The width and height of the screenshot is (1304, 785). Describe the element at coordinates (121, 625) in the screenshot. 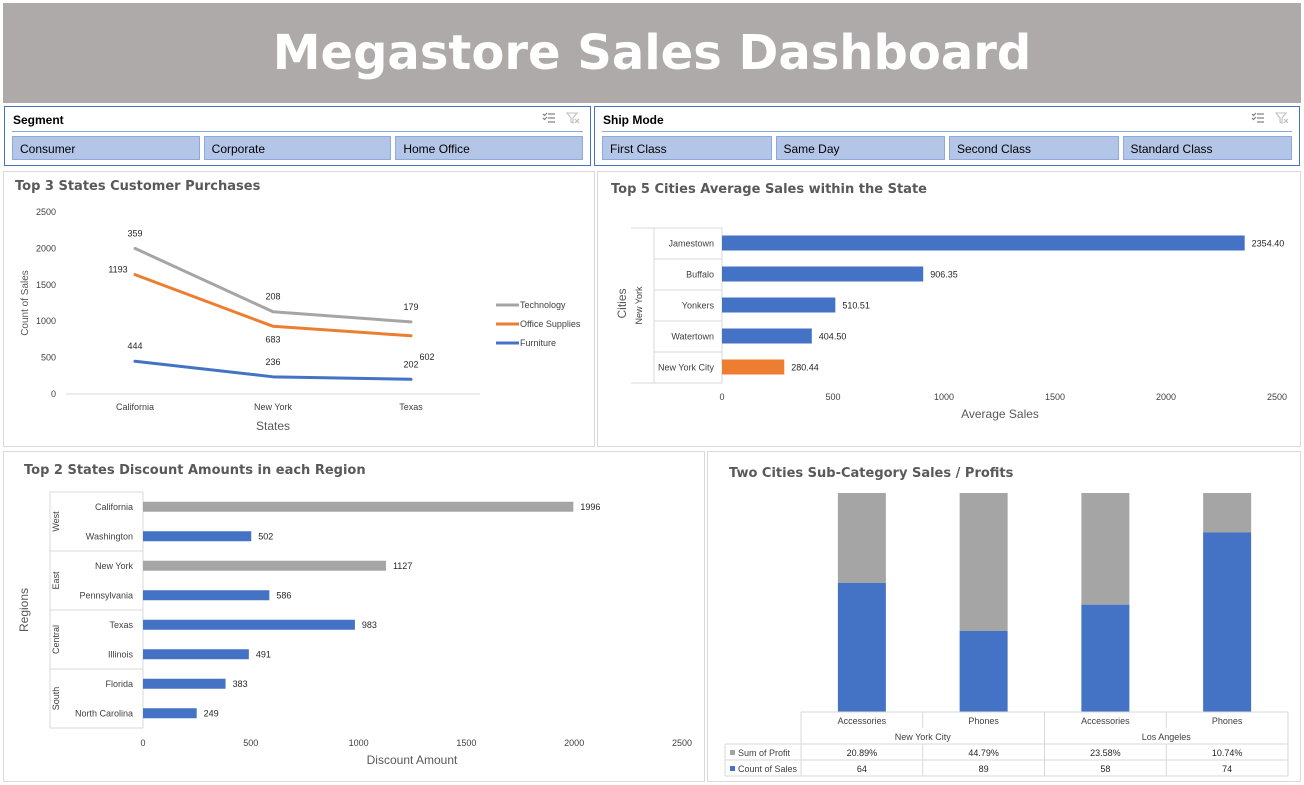

I see `category-label: Texas` at that location.